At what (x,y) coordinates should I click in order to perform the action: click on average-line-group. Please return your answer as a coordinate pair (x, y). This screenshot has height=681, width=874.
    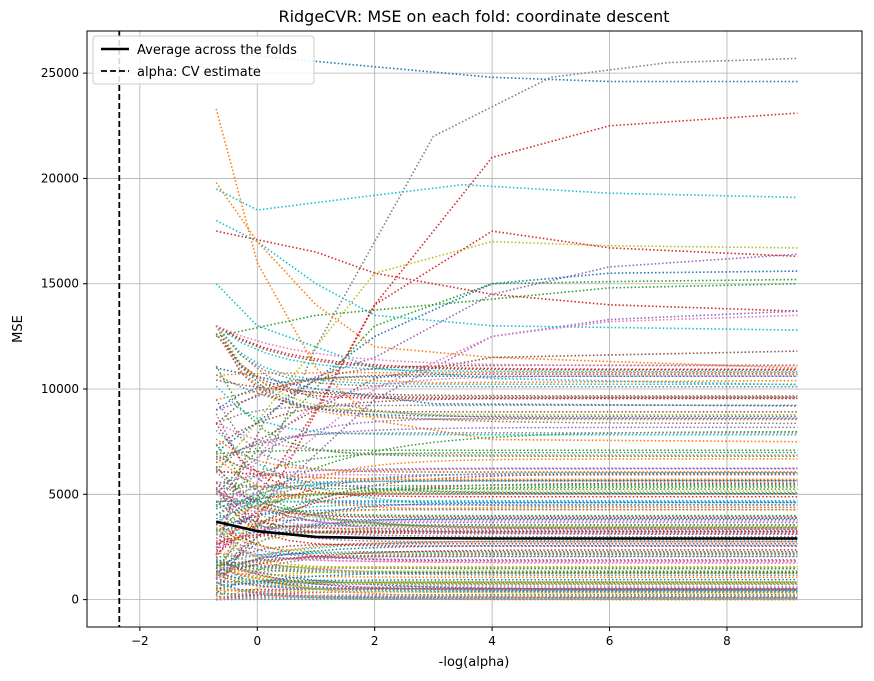
    Looking at the image, I should click on (506, 530).